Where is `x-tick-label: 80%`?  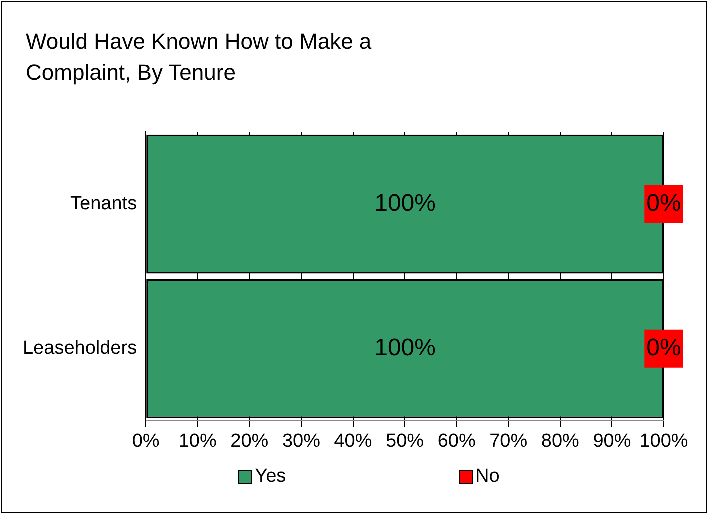
x-tick-label: 80% is located at coordinates (560, 441).